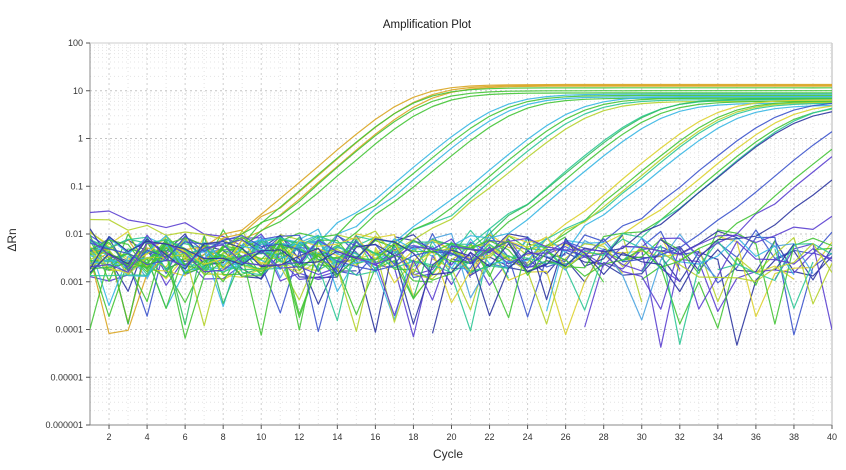  What do you see at coordinates (451, 437) in the screenshot?
I see `x-tick-label-20: 20` at bounding box center [451, 437].